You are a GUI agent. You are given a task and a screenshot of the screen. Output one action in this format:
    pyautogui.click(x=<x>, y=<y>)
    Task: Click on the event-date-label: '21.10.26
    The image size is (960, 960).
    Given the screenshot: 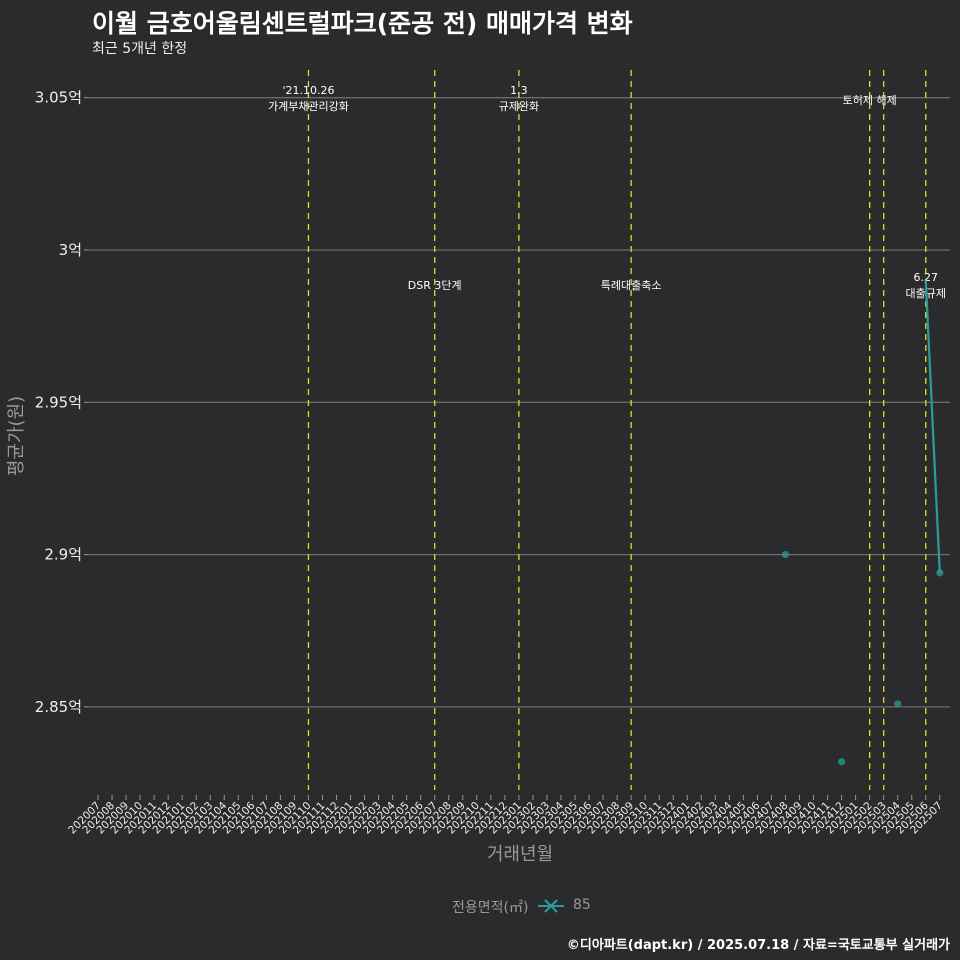 What is the action you would take?
    pyautogui.click(x=308, y=90)
    